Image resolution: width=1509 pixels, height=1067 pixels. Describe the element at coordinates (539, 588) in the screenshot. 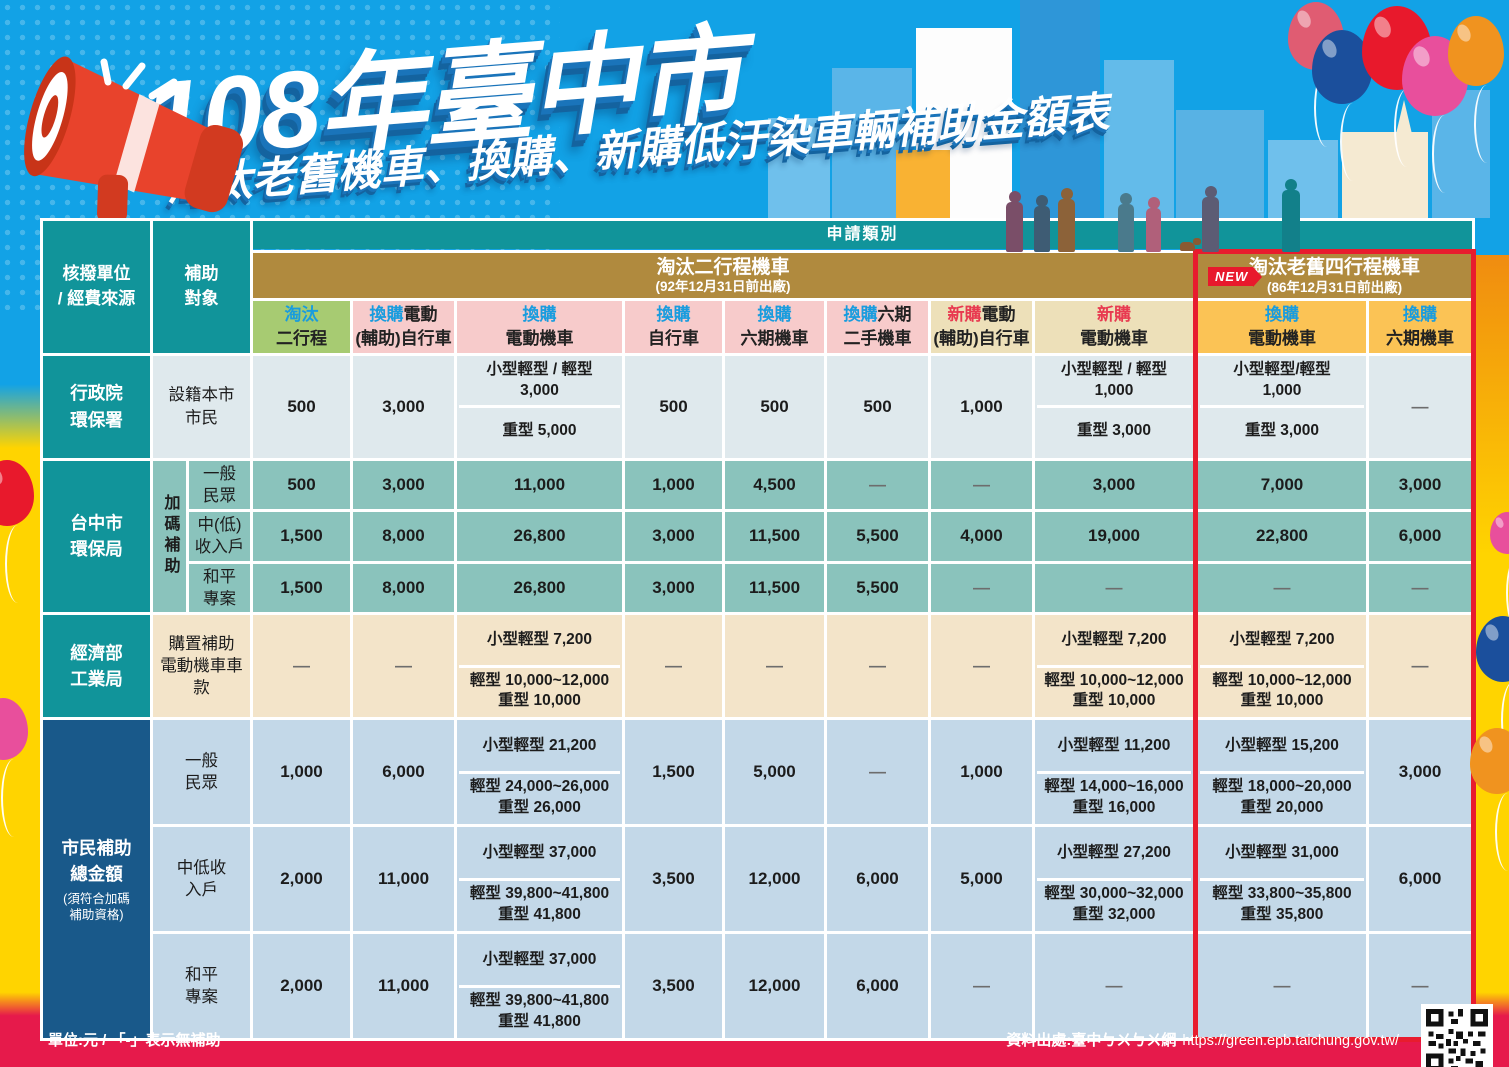

I see `table-cell: 26,800` at that location.